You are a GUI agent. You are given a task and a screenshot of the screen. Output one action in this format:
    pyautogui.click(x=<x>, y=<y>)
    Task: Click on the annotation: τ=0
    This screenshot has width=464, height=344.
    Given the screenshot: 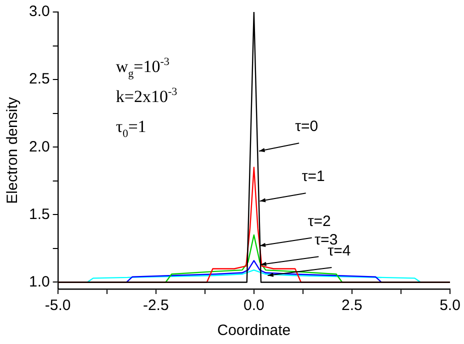 What is the action you would take?
    pyautogui.click(x=306, y=127)
    